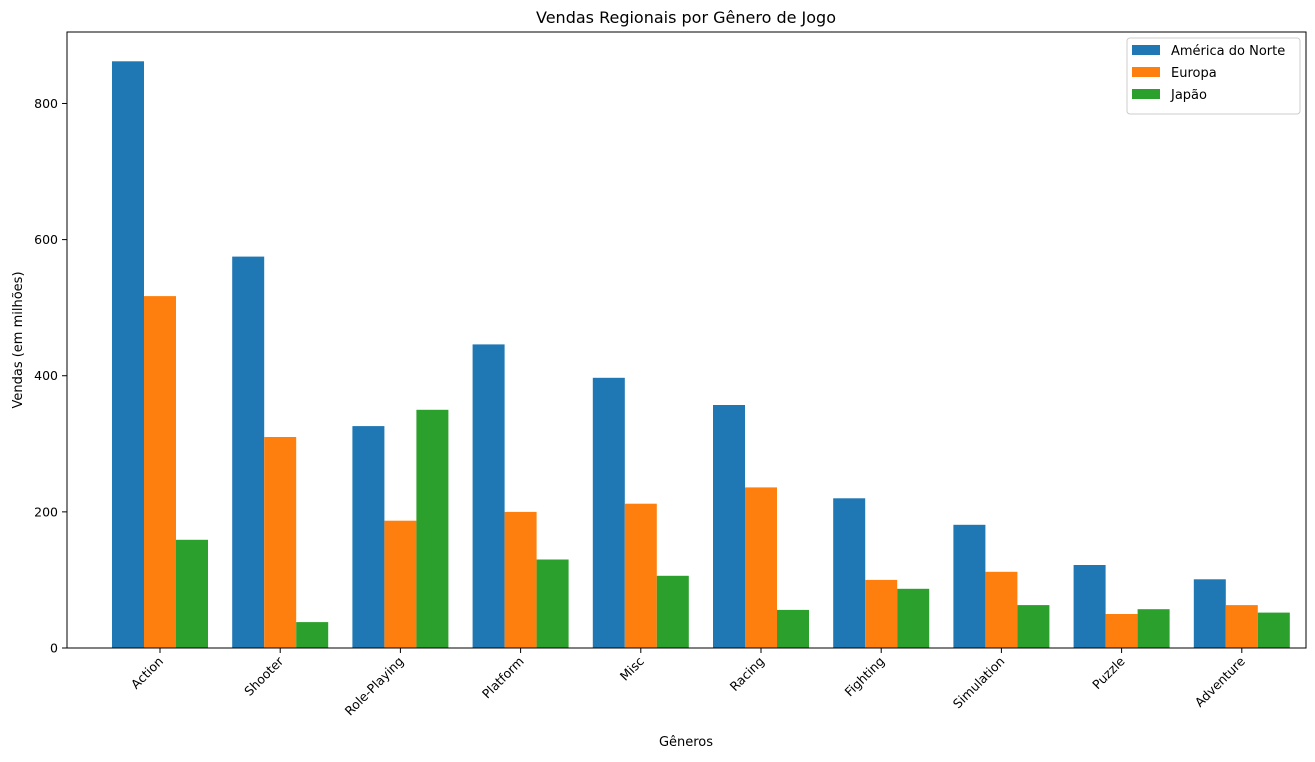  What do you see at coordinates (503, 678) in the screenshot?
I see `x-tick-label-platform: Platform` at bounding box center [503, 678].